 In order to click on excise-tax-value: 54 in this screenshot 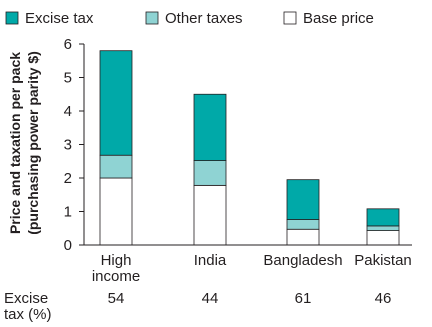, I will do `click(116, 298)`.